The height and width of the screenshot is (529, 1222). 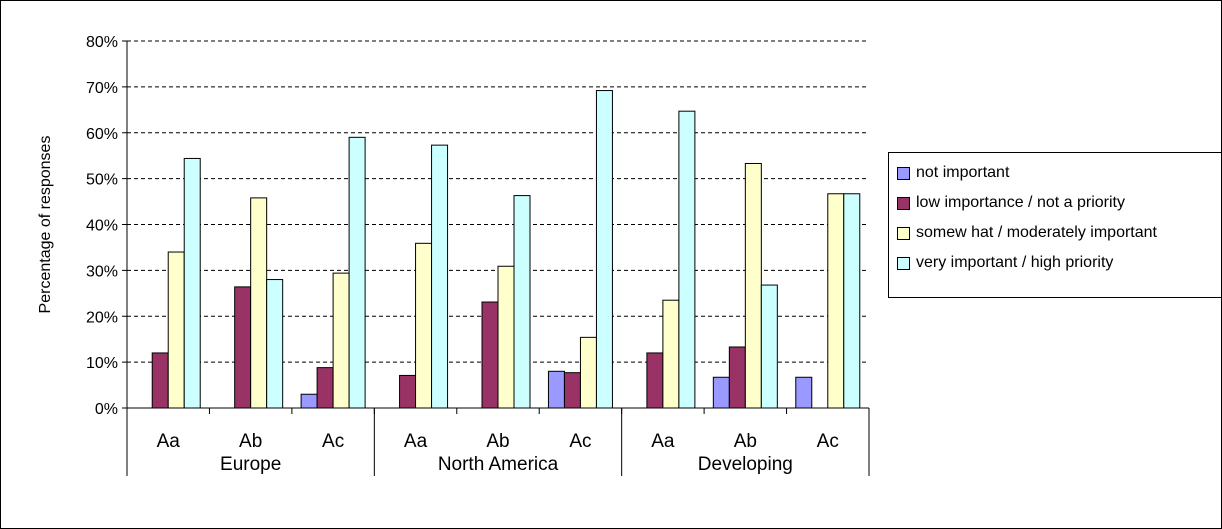 I want to click on y-tick-label: 30%, so click(x=102, y=271).